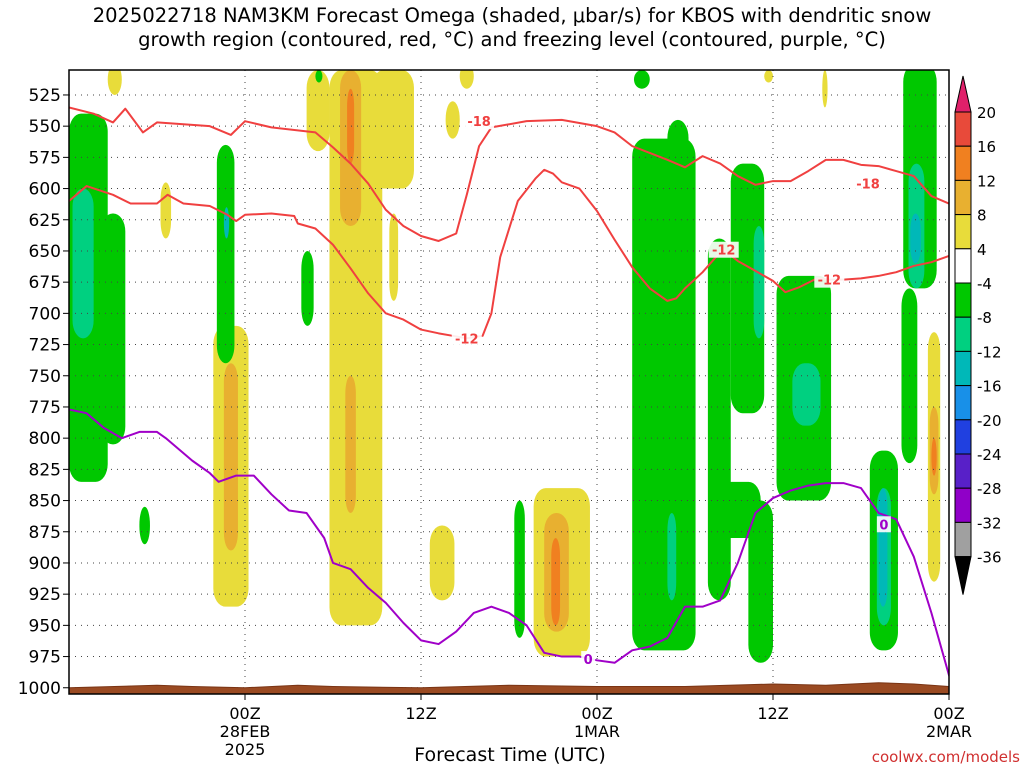  I want to click on colorbar-bottom-arrow, so click(963, 575).